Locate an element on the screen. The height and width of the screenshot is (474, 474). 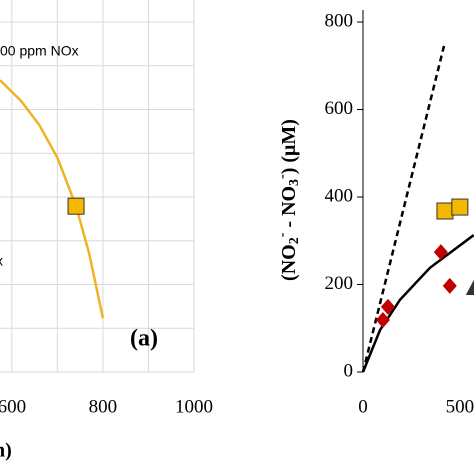
y-tick-label: 0 is located at coordinates (349, 370).